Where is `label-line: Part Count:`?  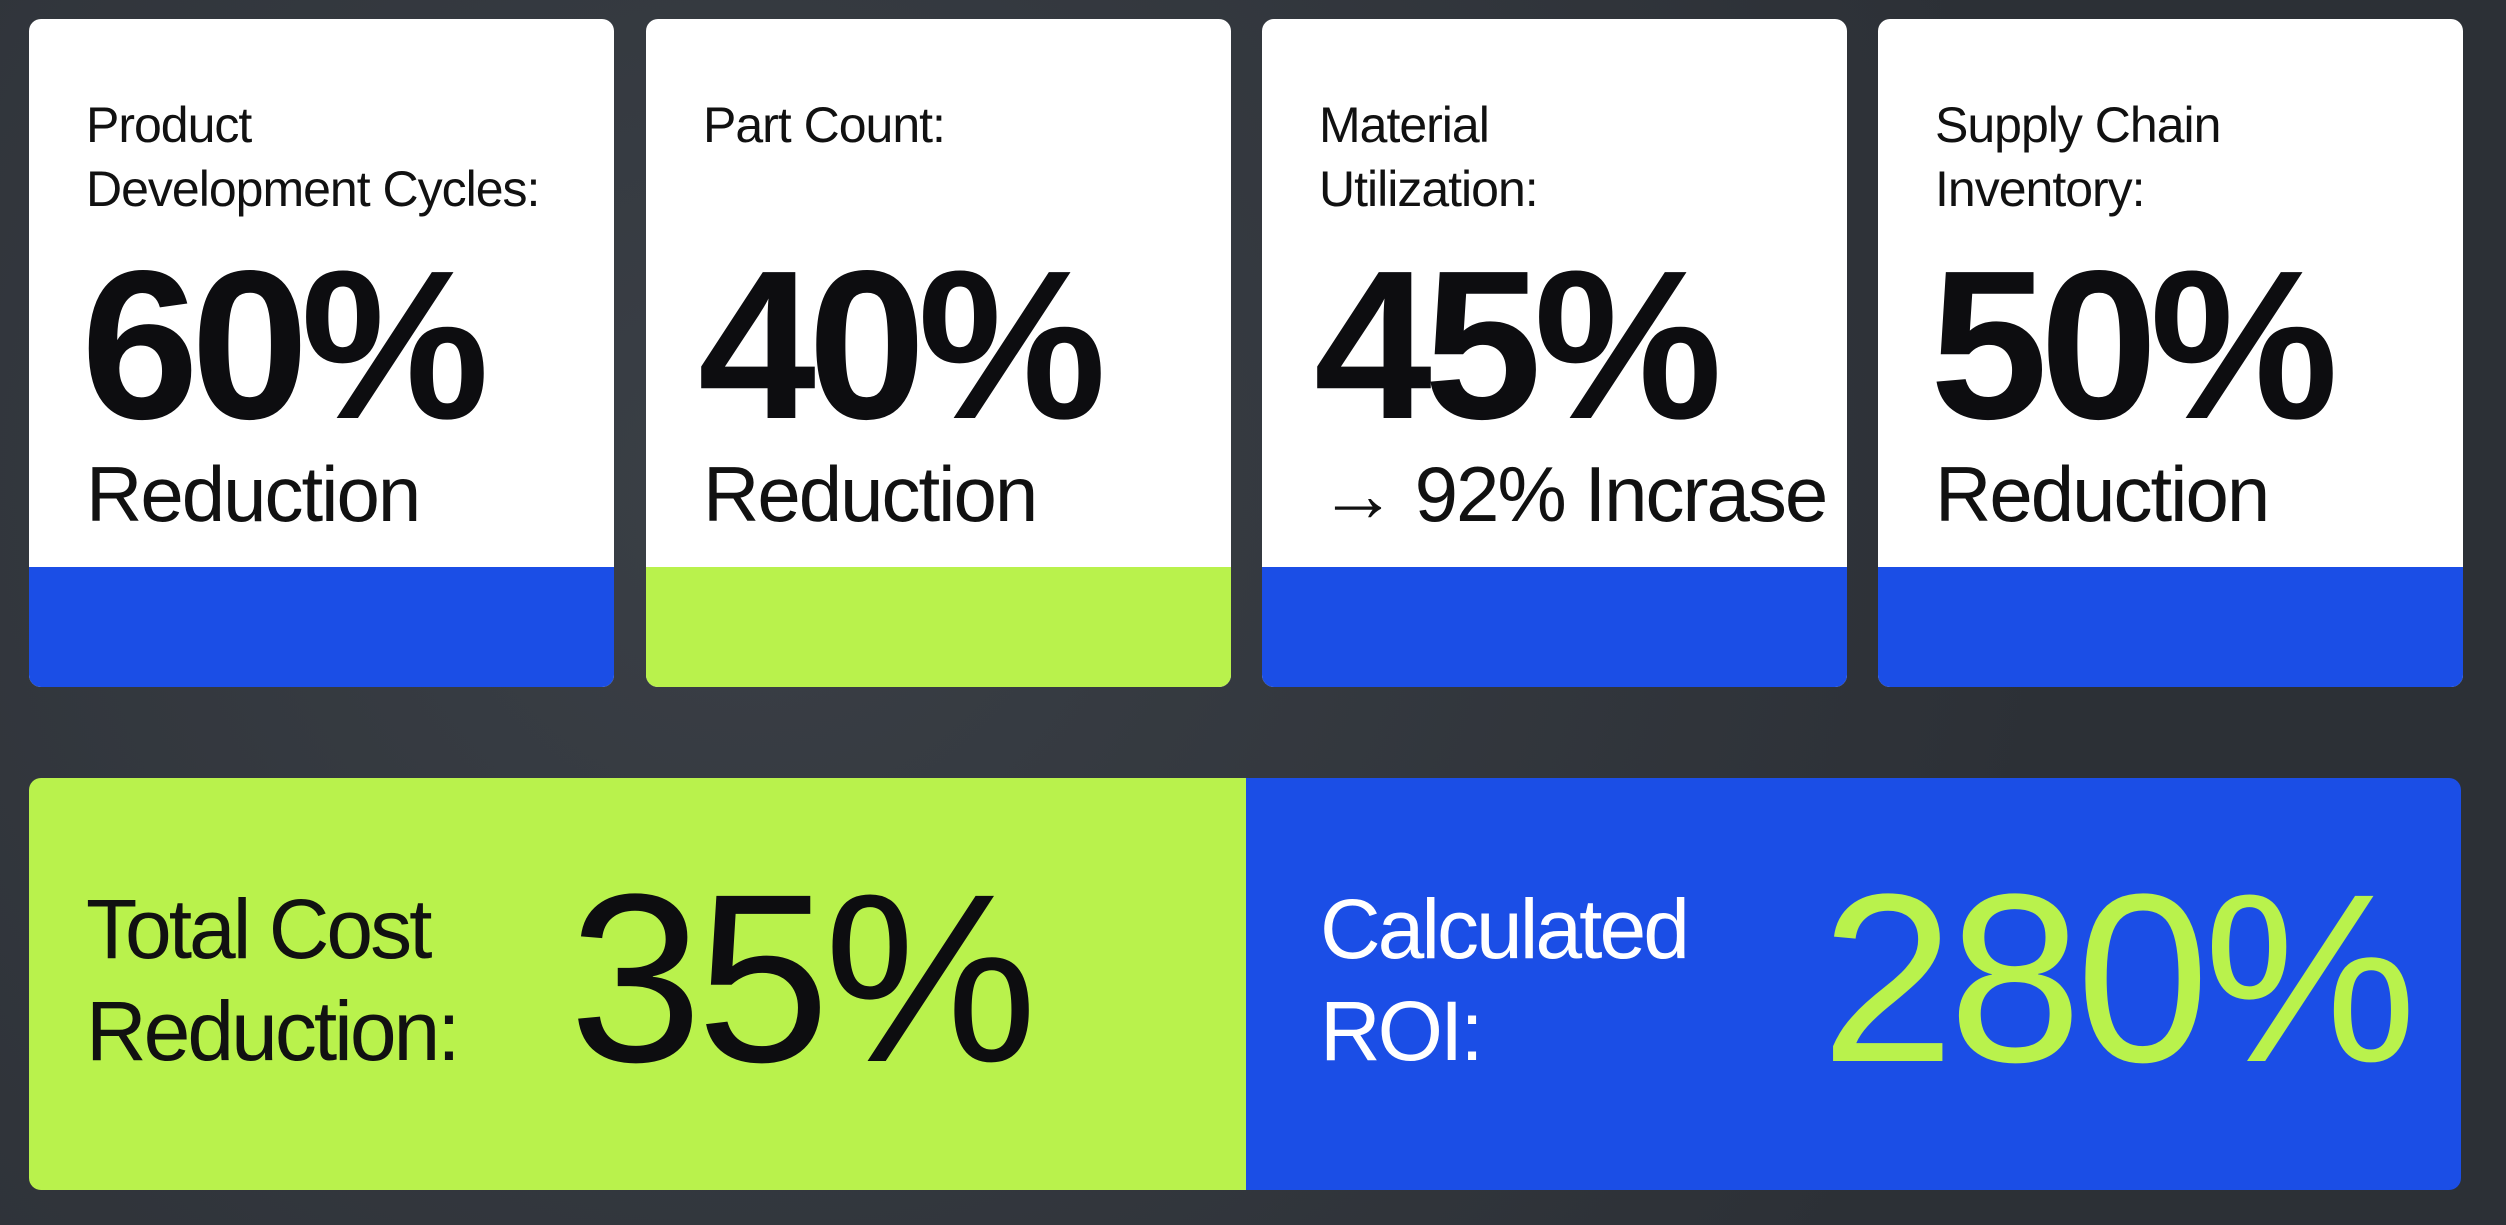 label-line: Part Count: is located at coordinates (824, 125).